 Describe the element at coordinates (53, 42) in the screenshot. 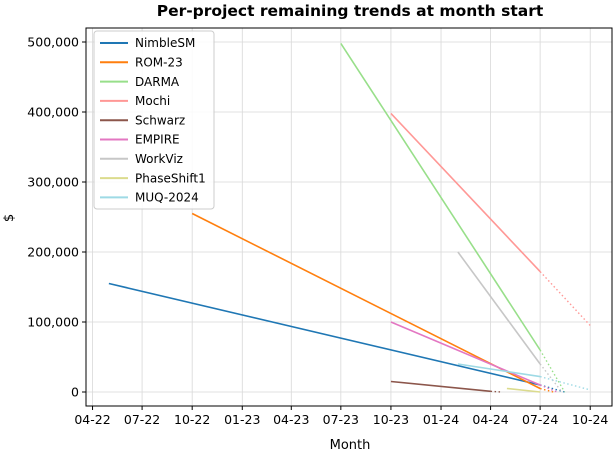

I see `y-tick-label: 500,000` at that location.